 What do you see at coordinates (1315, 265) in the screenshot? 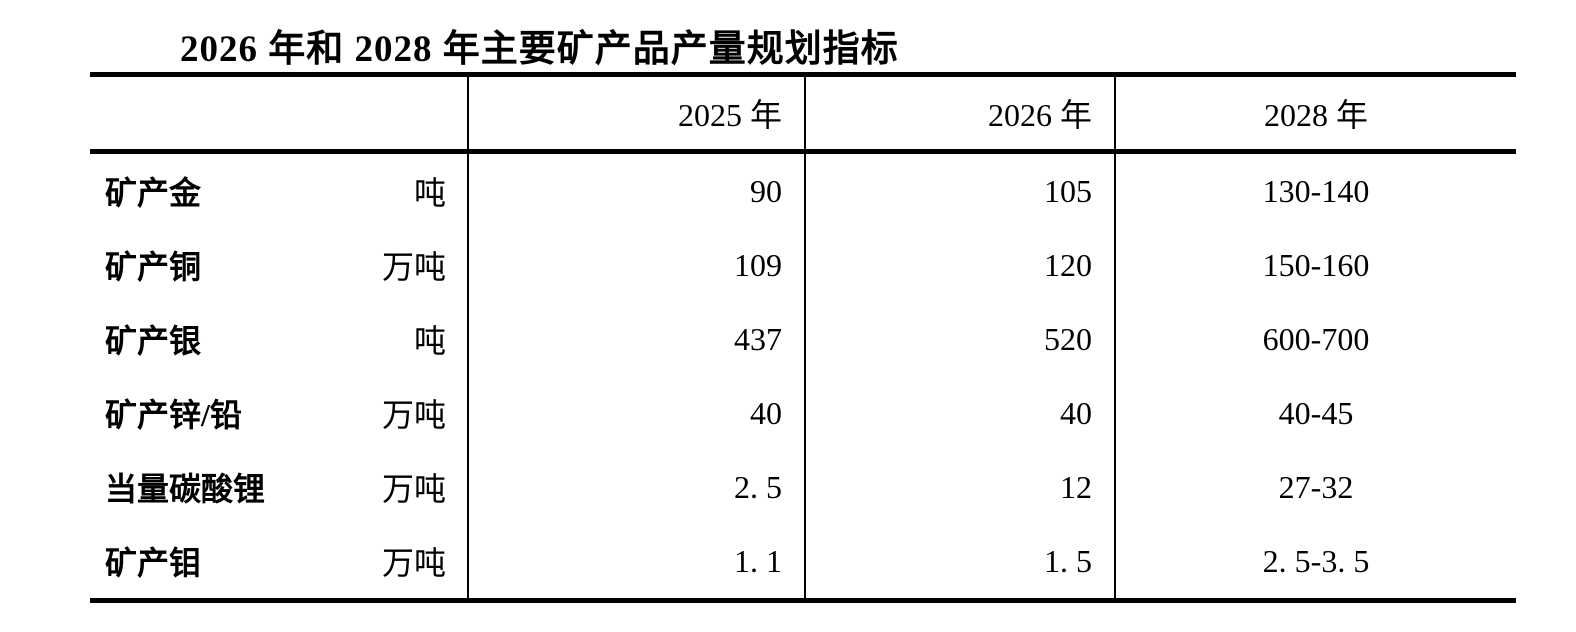
I see `value-2028: 150-160` at bounding box center [1315, 265].